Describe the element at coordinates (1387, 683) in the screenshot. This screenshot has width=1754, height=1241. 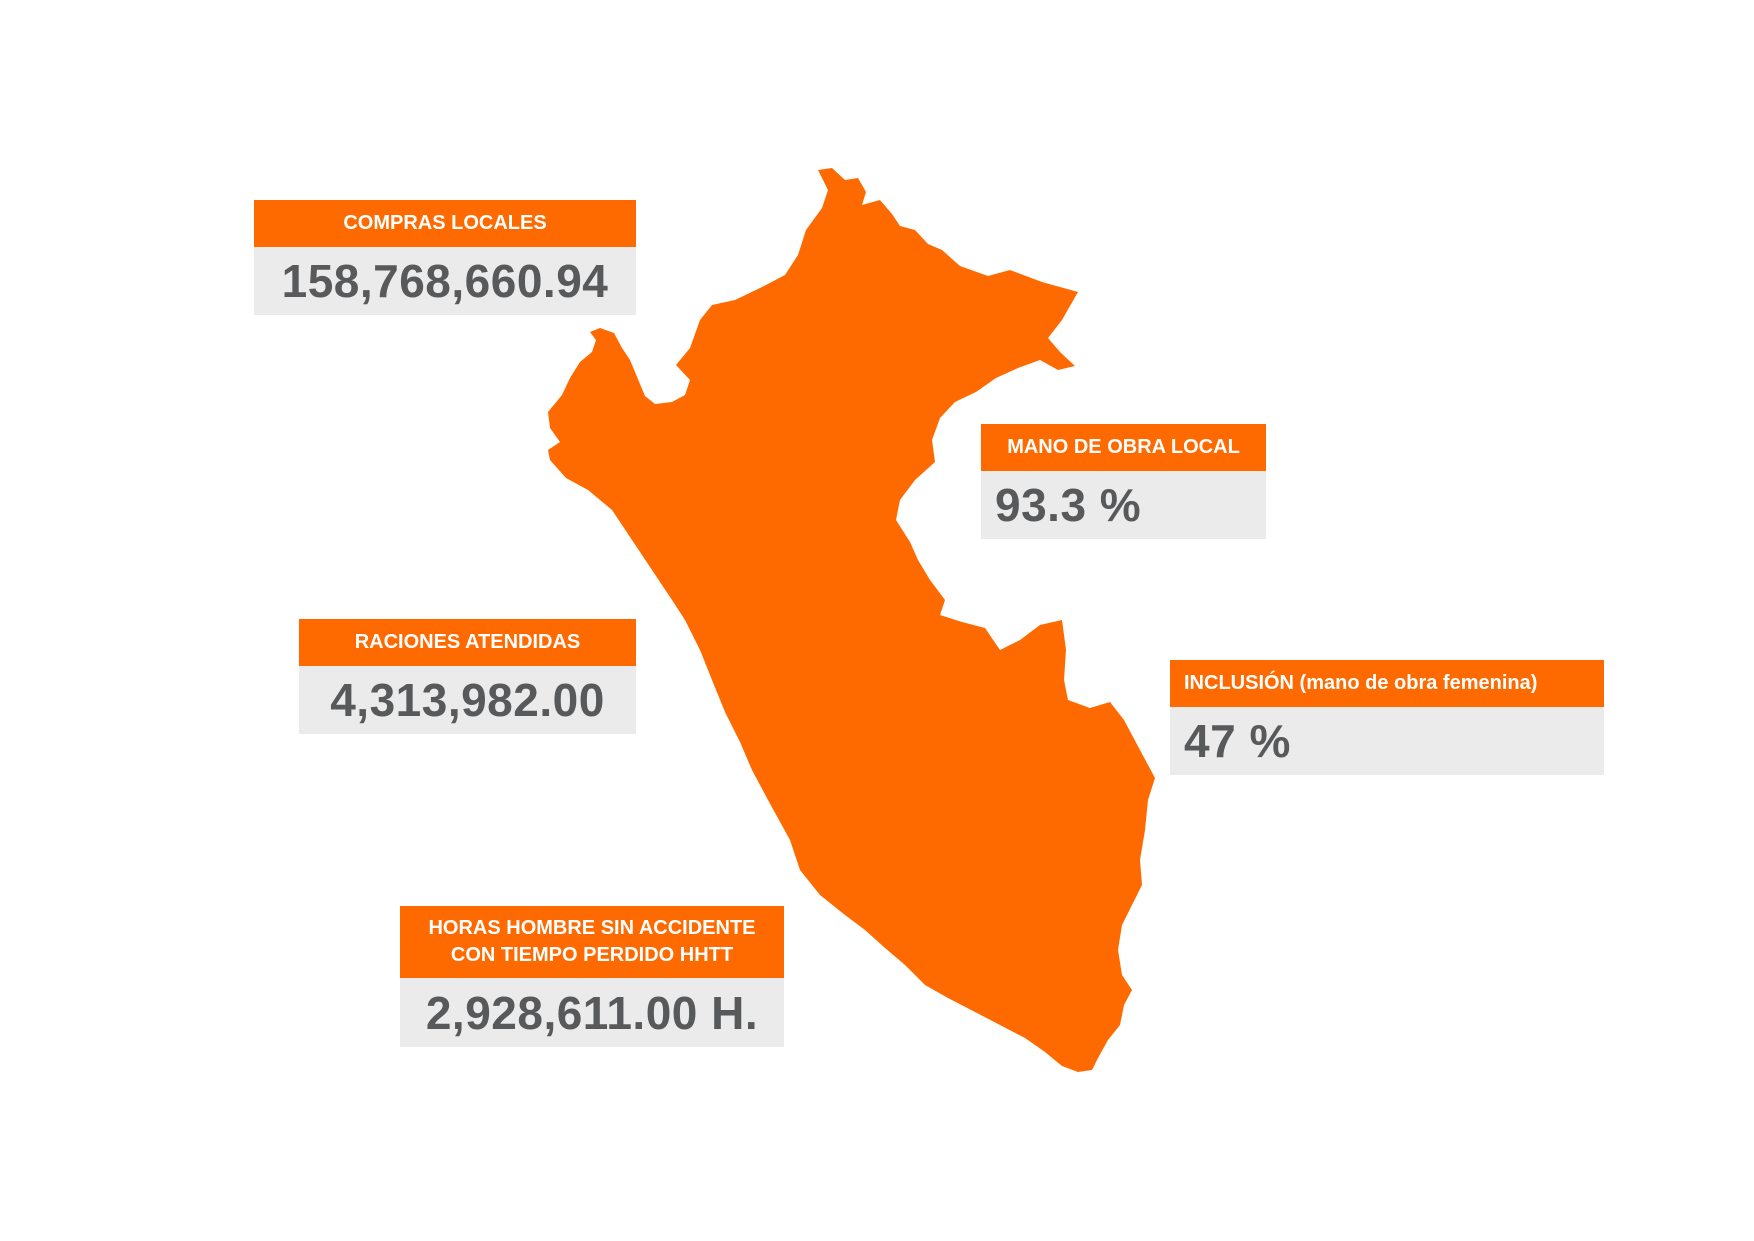
I see `inclusion-label: INCLUSIÓN (mano de obra femenina)` at that location.